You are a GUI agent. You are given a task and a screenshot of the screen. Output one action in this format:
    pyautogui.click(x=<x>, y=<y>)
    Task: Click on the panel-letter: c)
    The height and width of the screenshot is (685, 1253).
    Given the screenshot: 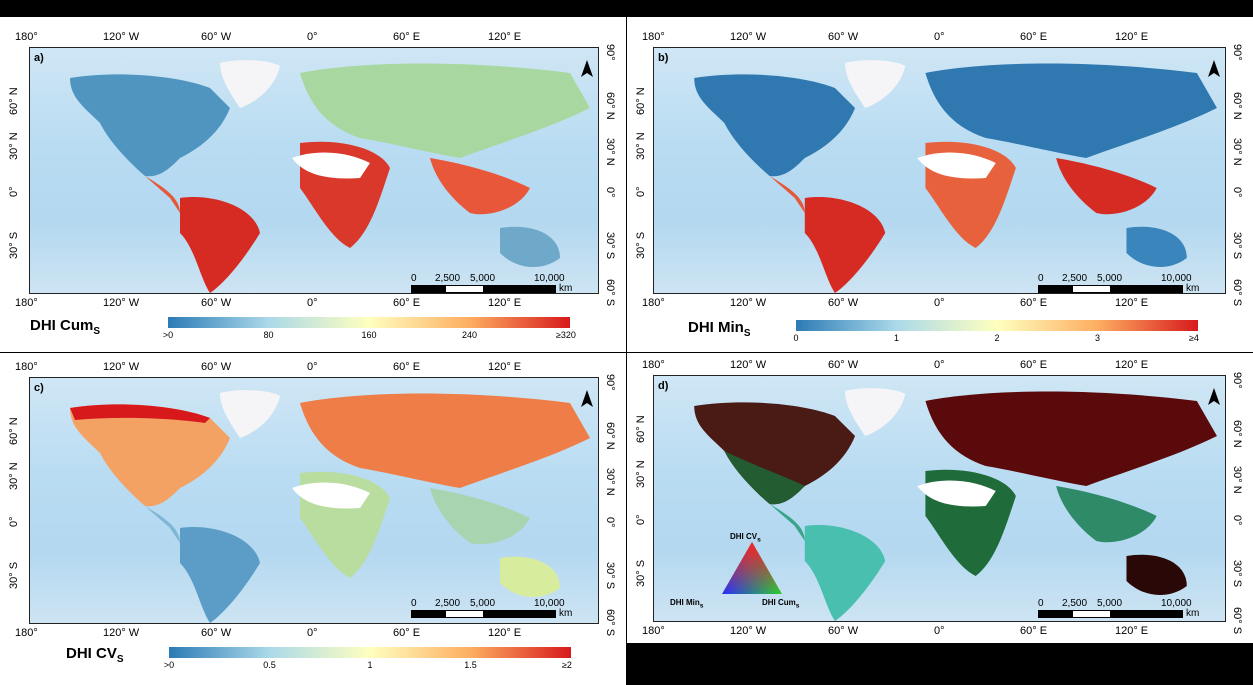 What is the action you would take?
    pyautogui.click(x=39, y=388)
    